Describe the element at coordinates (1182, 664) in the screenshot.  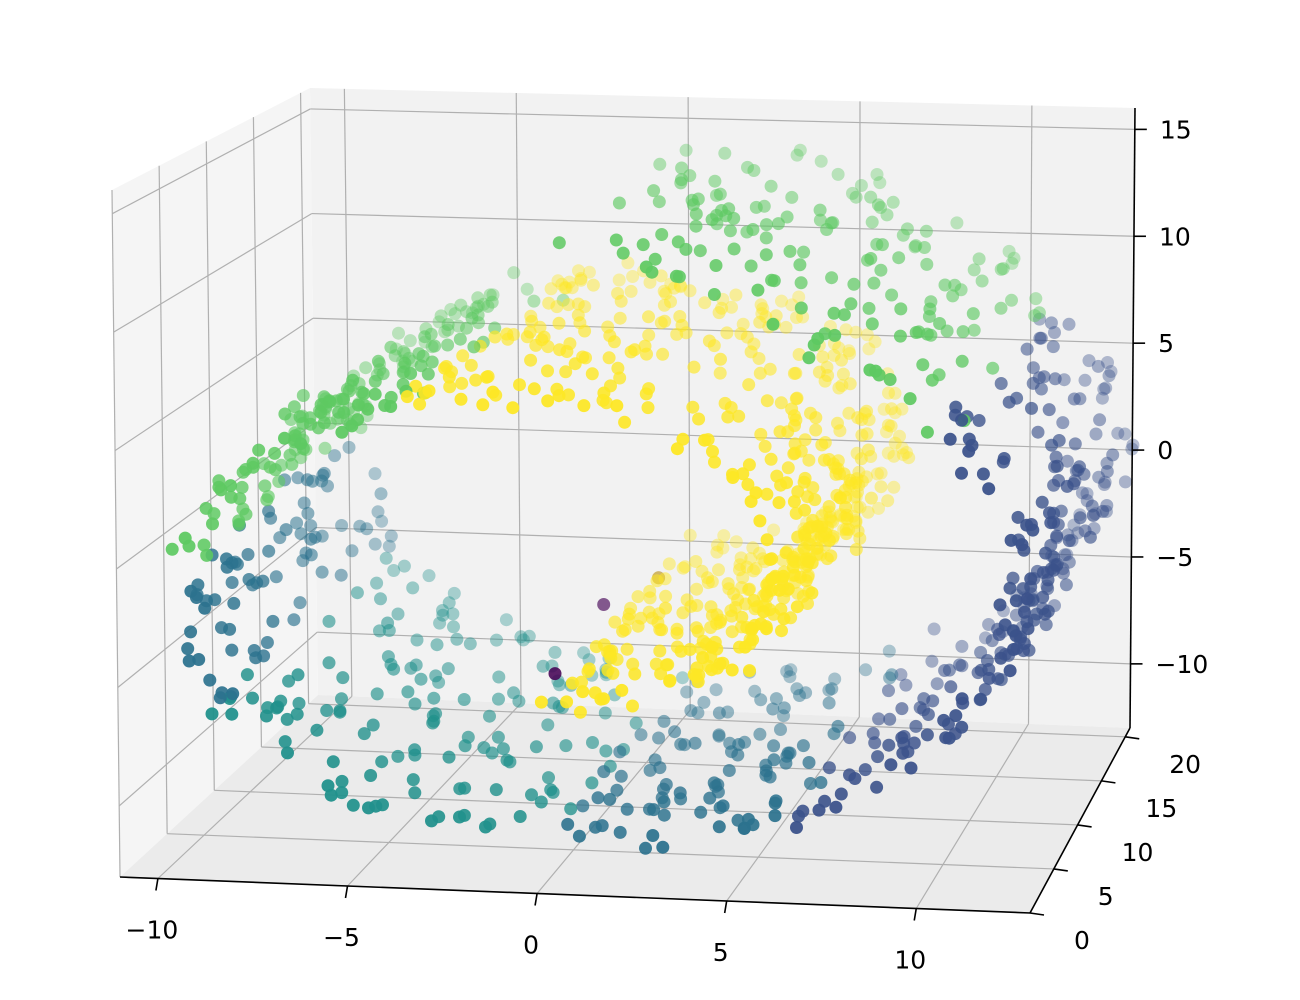
I see `z-tick-label: −10` at that location.